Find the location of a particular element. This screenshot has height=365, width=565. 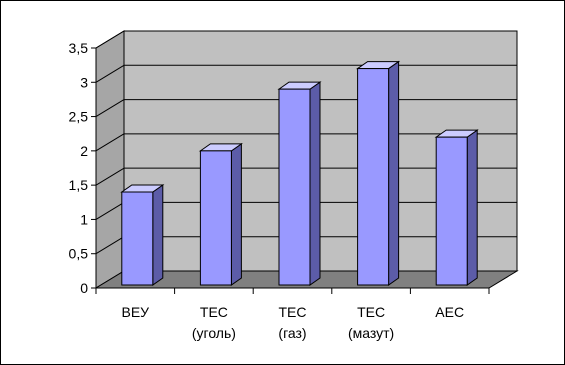

y-tick-label: 0,5 is located at coordinates (79, 254).